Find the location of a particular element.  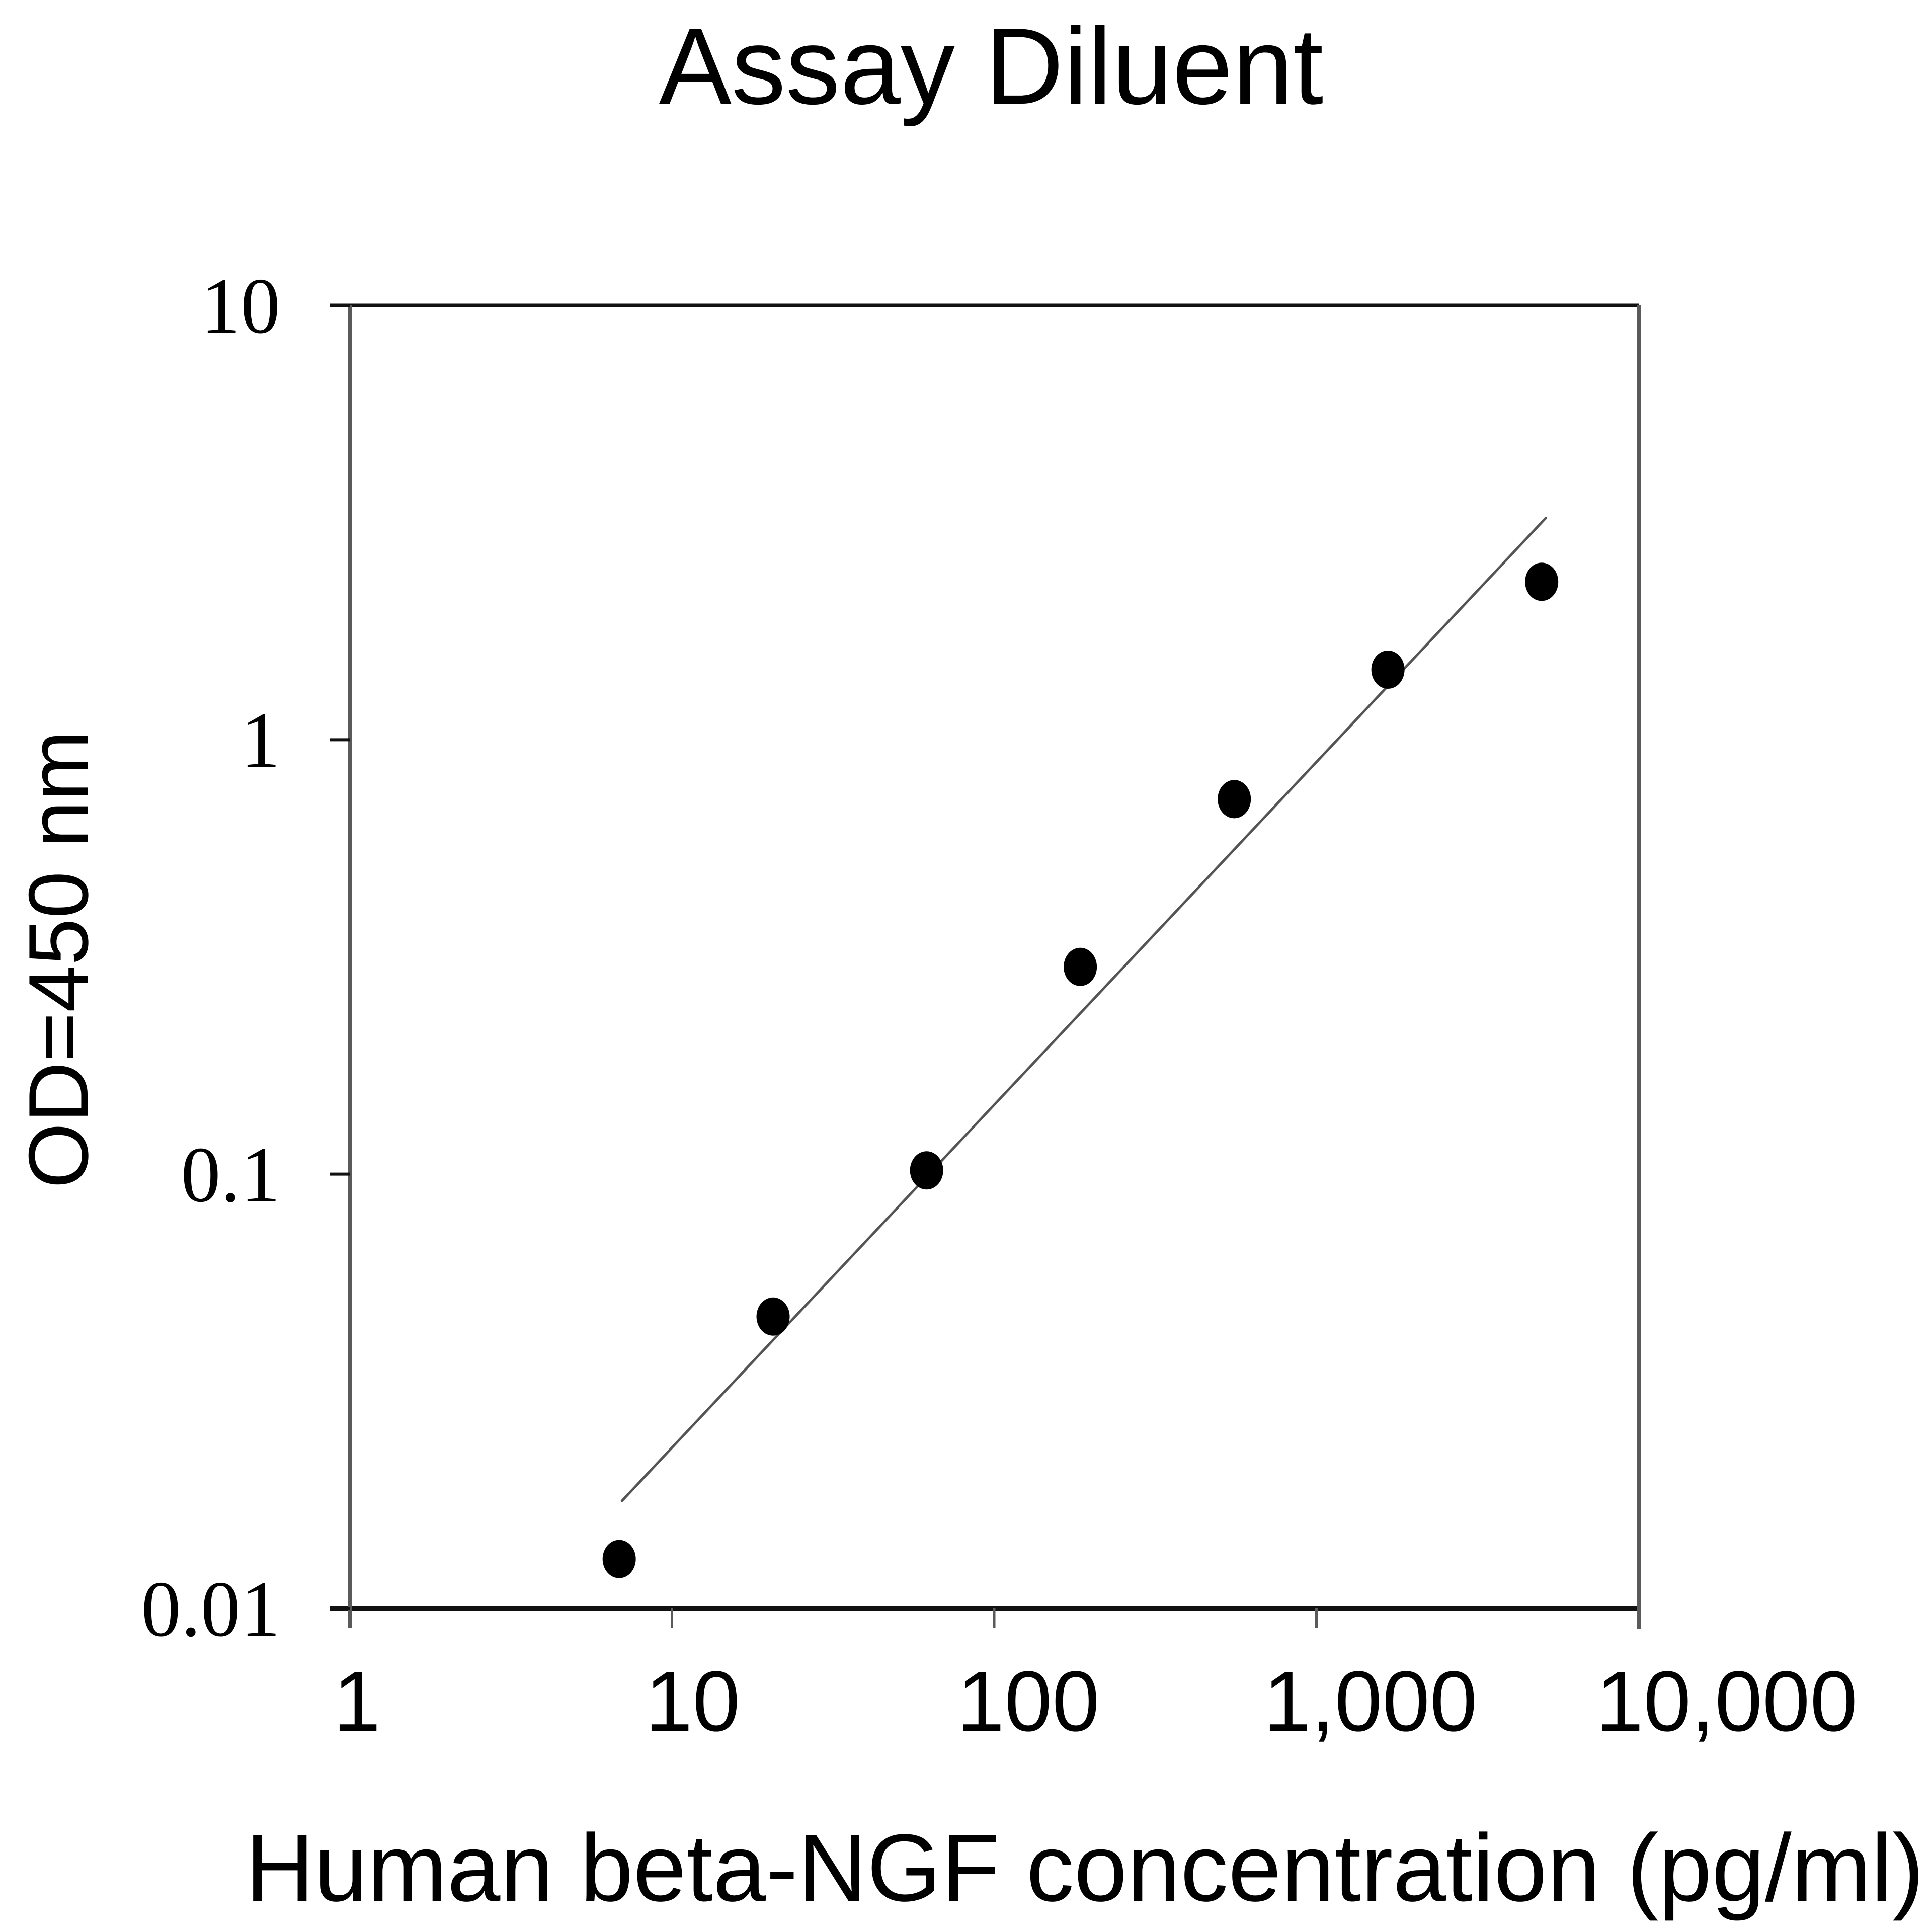

x-tick-label: 10 is located at coordinates (692, 1702).